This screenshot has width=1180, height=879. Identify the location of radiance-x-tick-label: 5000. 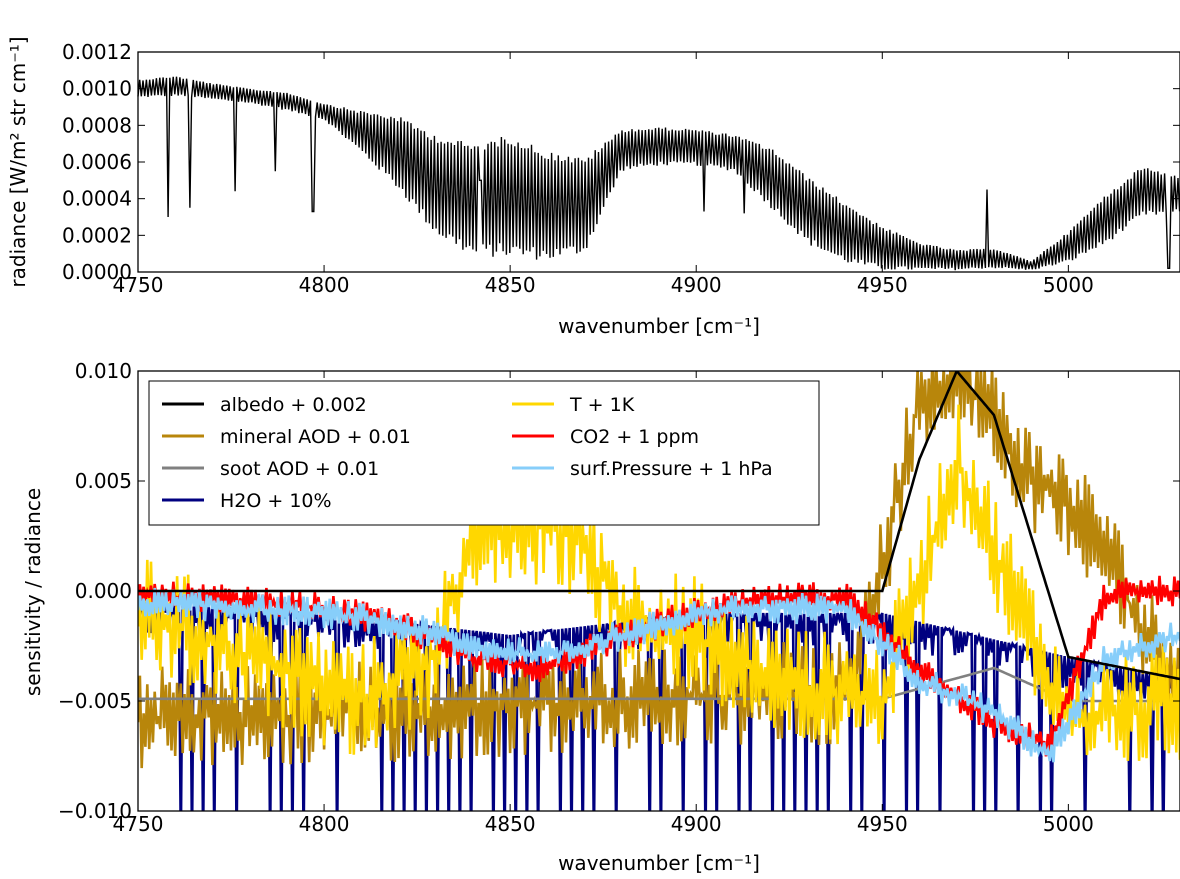
(1068, 285).